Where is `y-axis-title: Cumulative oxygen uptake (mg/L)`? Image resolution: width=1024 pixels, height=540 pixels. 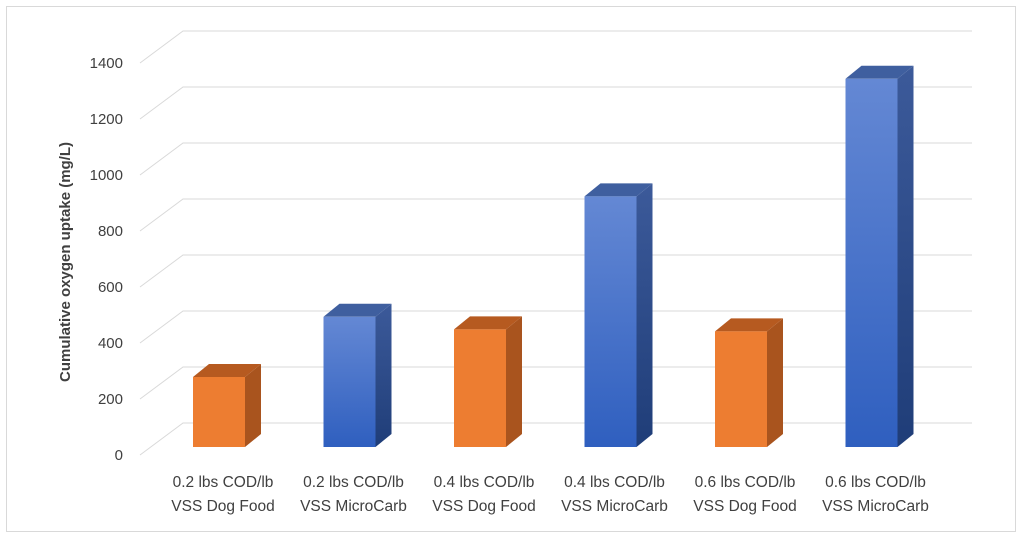
y-axis-title: Cumulative oxygen uptake (mg/L) is located at coordinates (65, 262).